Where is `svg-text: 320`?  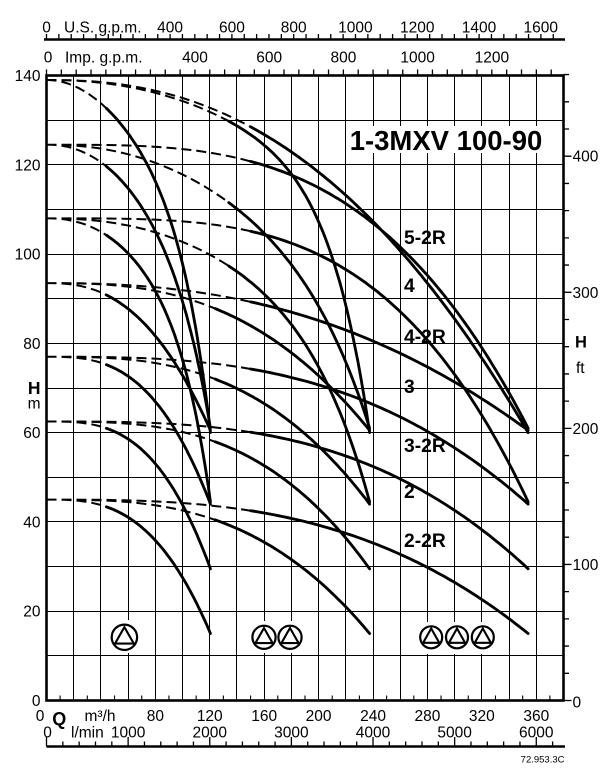
svg-text: 320 is located at coordinates (482, 716).